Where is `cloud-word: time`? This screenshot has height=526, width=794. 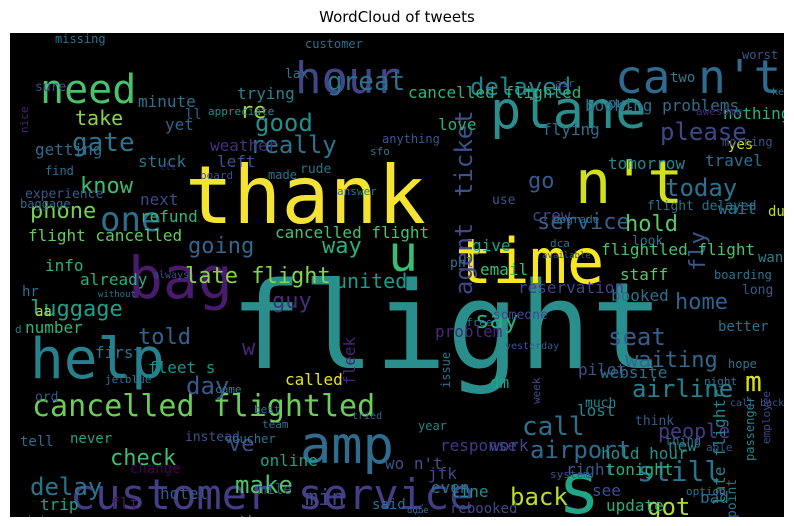 cloud-word: time is located at coordinates (529, 261).